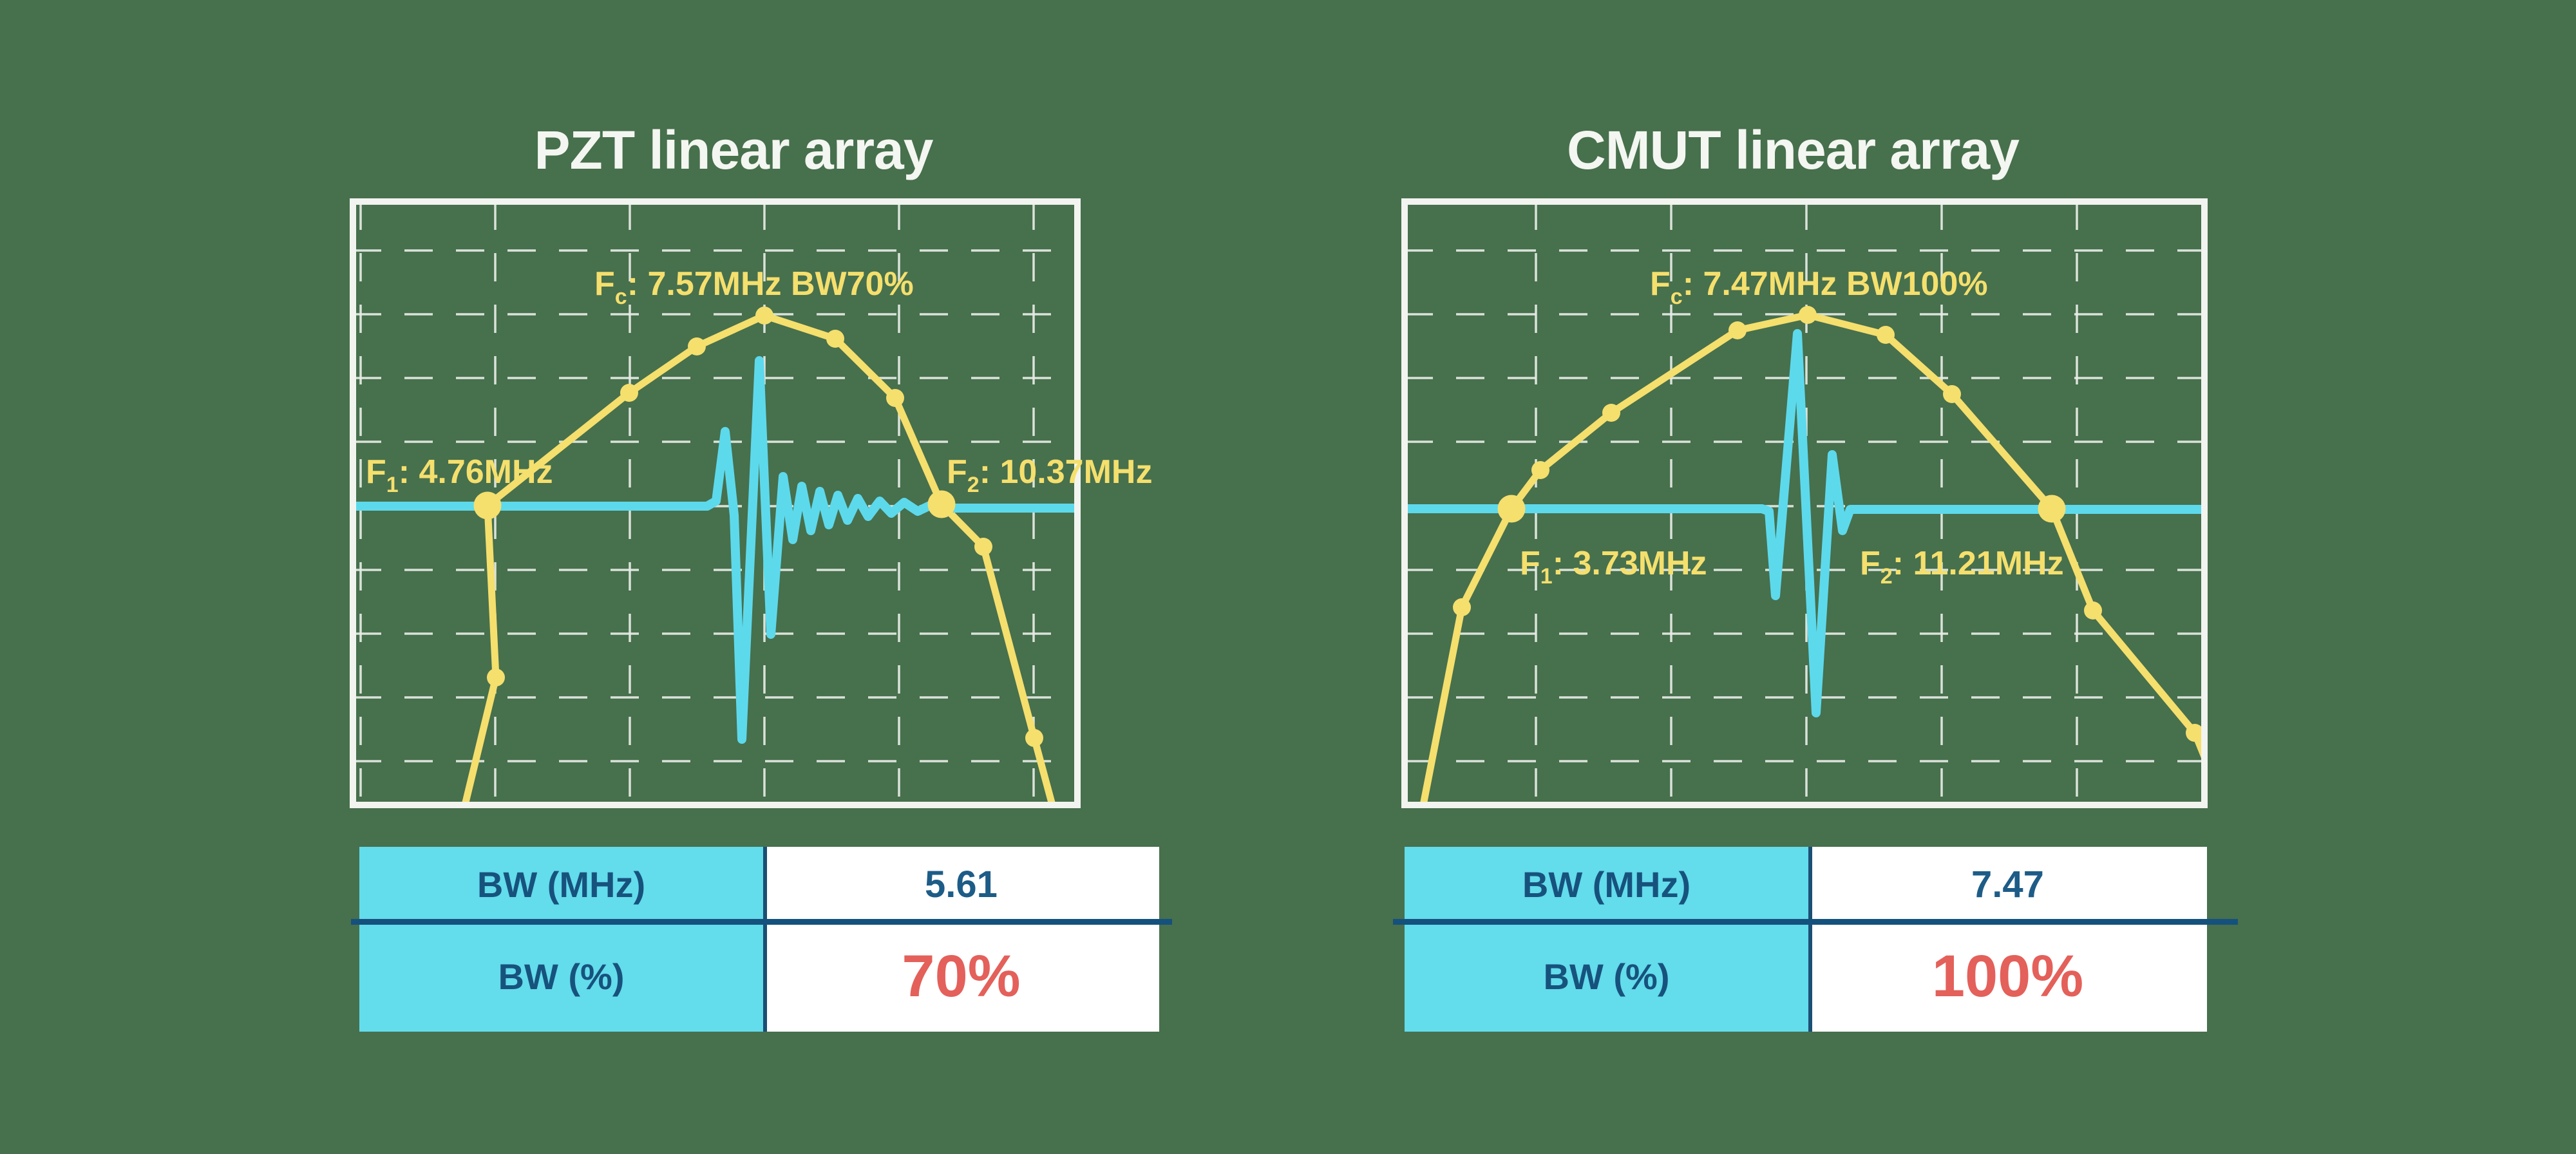 This screenshot has height=1154, width=2576. I want to click on table-row: BW (%) 100%, so click(1806, 977).